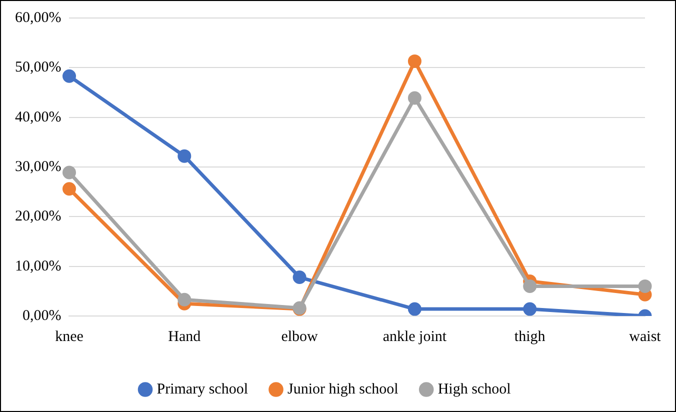  What do you see at coordinates (415, 336) in the screenshot?
I see `x-tick-label: ankle joint` at bounding box center [415, 336].